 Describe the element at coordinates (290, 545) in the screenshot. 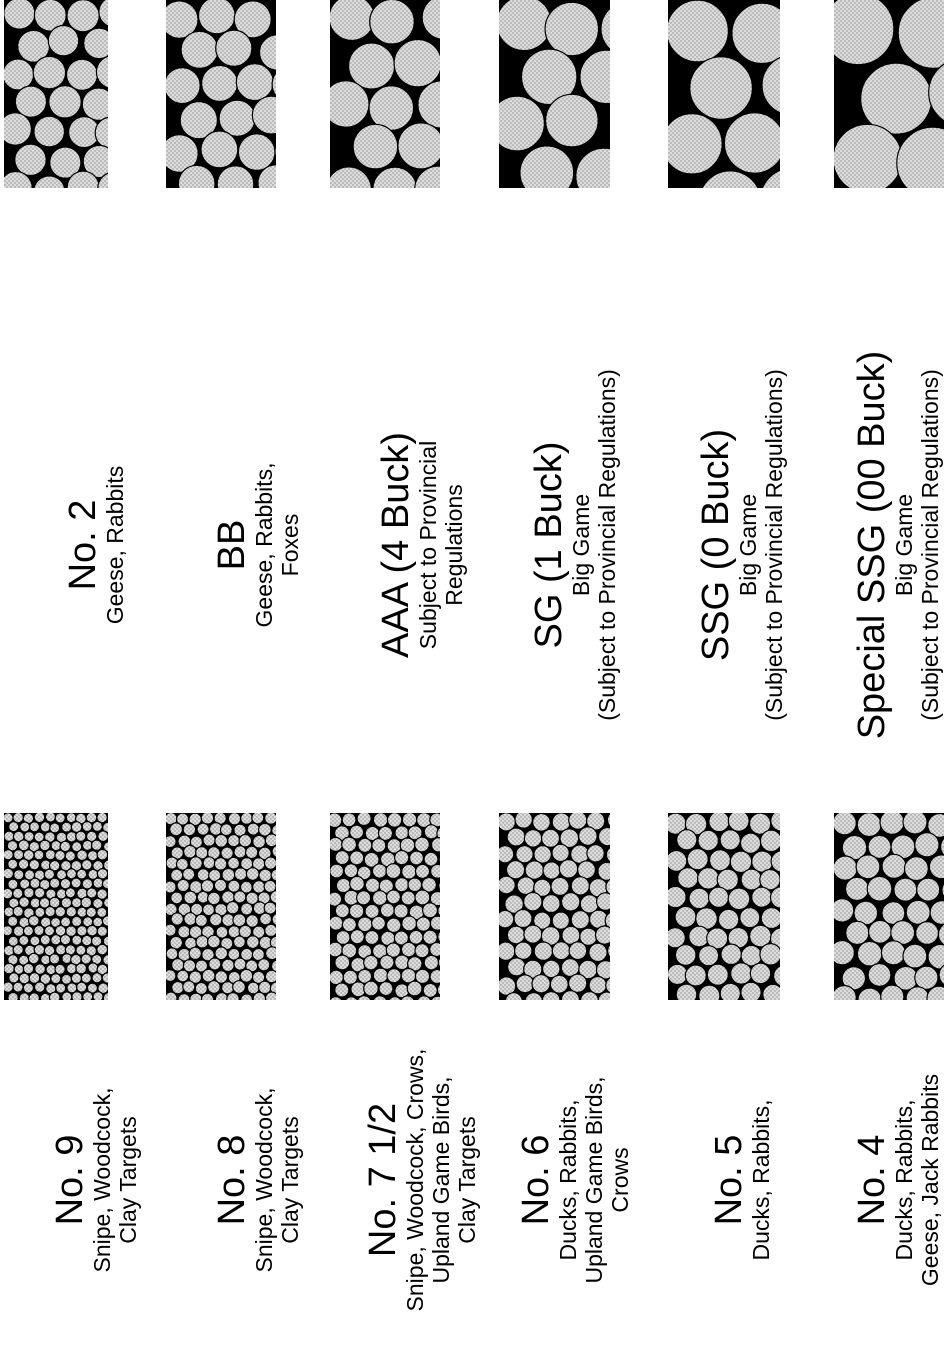

I see `shot-use-text: Foxes` at that location.